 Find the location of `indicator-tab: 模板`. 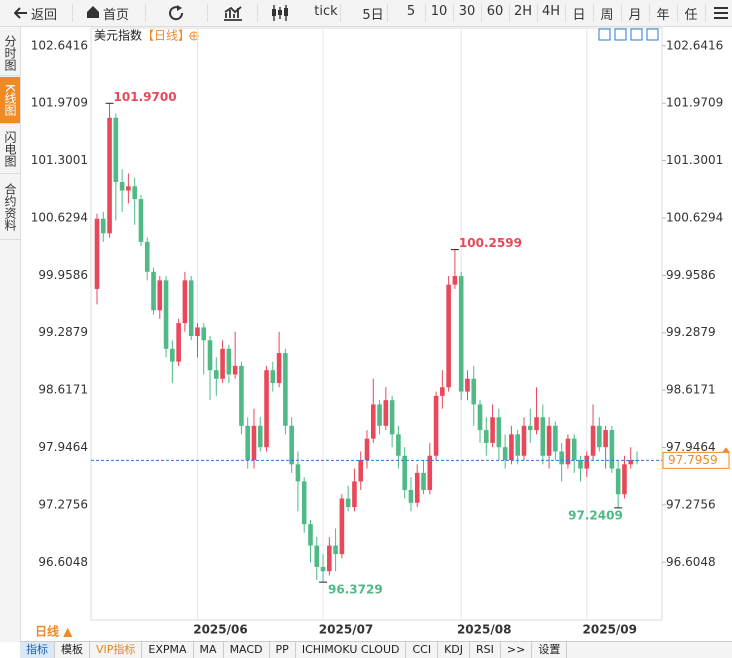

indicator-tab: 模板 is located at coordinates (72, 650).